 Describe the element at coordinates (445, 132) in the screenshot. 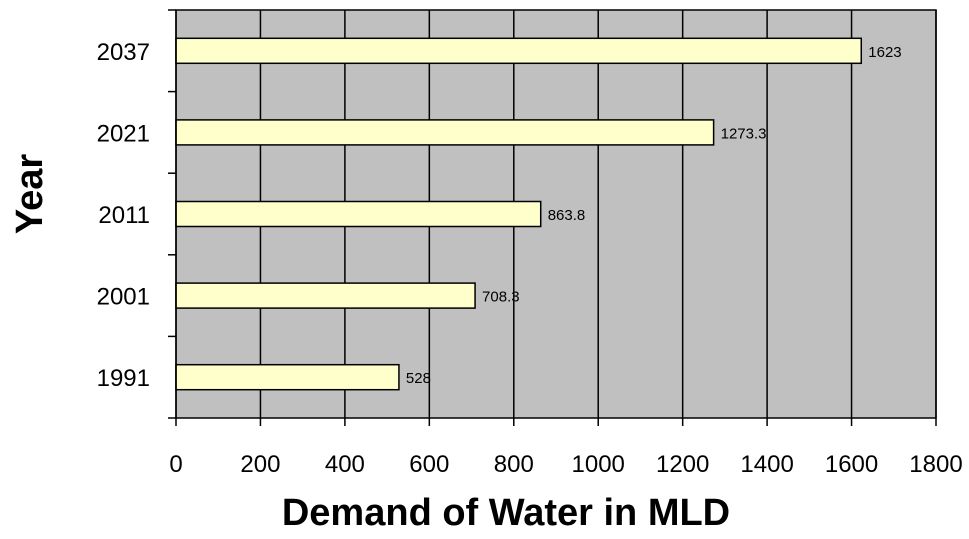

I see `bar-2021` at that location.